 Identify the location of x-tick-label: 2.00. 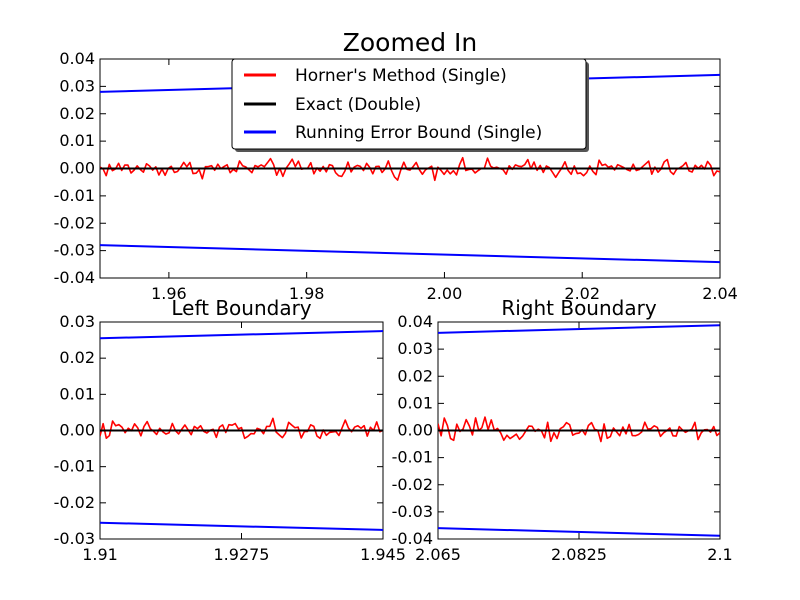
(445, 293).